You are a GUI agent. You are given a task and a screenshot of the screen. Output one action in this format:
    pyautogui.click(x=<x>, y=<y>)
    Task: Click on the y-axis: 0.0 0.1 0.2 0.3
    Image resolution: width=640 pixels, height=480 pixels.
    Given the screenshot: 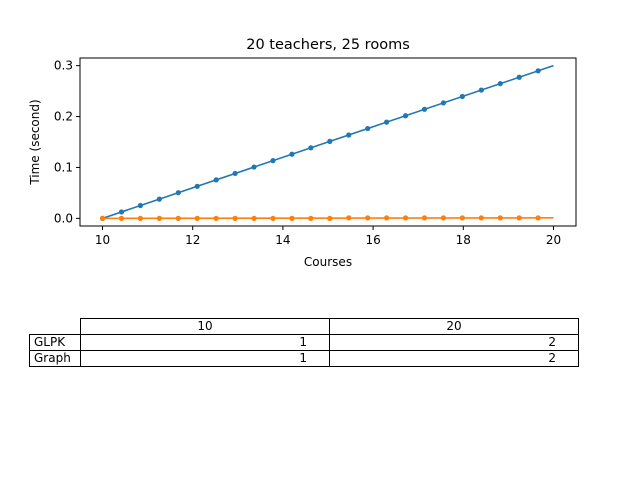 What is the action you would take?
    pyautogui.click(x=67, y=142)
    